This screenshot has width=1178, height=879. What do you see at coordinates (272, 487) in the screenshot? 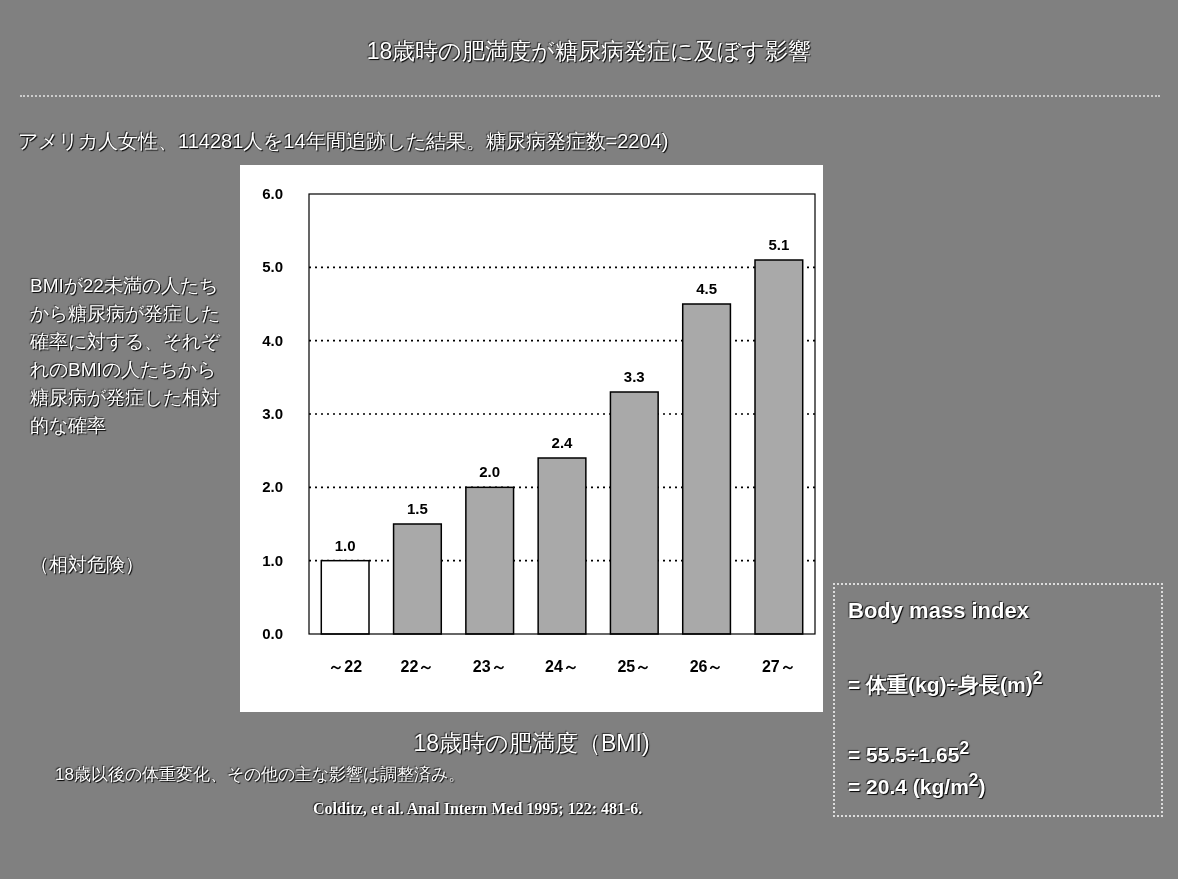
I see `y-tick-label: 2.0` at bounding box center [272, 487].